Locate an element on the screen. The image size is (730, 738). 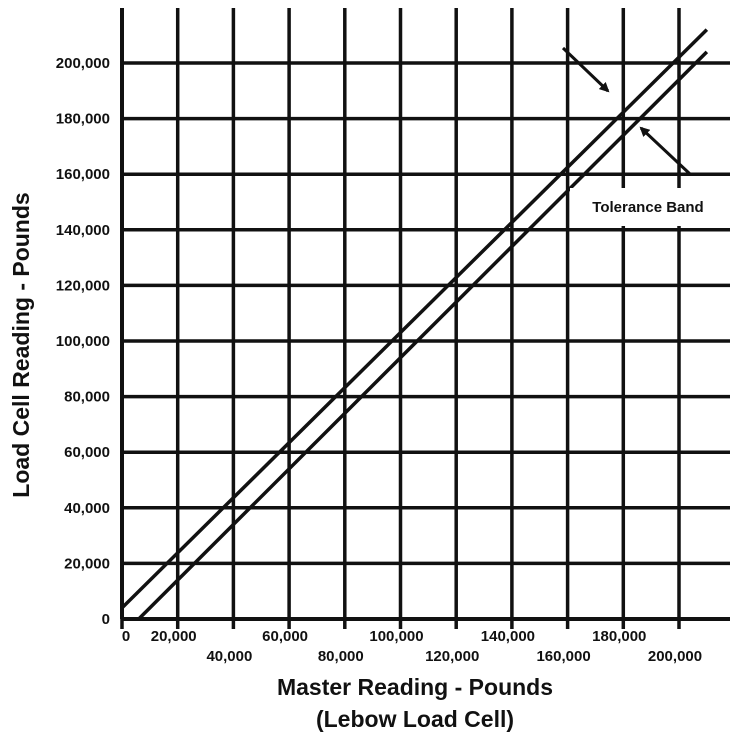
x-tick-label: 140,000 is located at coordinates (508, 636).